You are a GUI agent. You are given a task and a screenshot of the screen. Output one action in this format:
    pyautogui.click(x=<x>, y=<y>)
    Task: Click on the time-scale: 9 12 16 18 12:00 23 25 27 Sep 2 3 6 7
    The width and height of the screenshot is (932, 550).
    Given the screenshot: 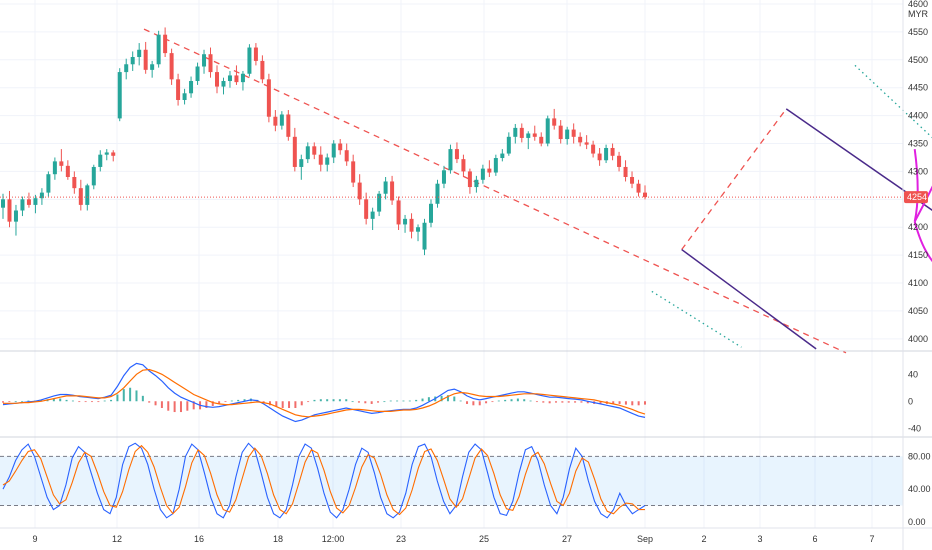 What is the action you would take?
    pyautogui.click(x=466, y=535)
    